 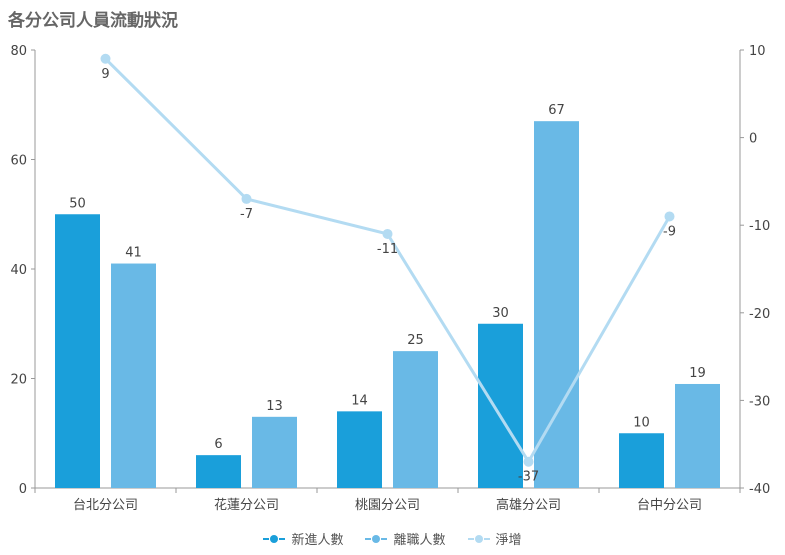 I want to click on bar-data-label: 25, so click(x=415, y=340).